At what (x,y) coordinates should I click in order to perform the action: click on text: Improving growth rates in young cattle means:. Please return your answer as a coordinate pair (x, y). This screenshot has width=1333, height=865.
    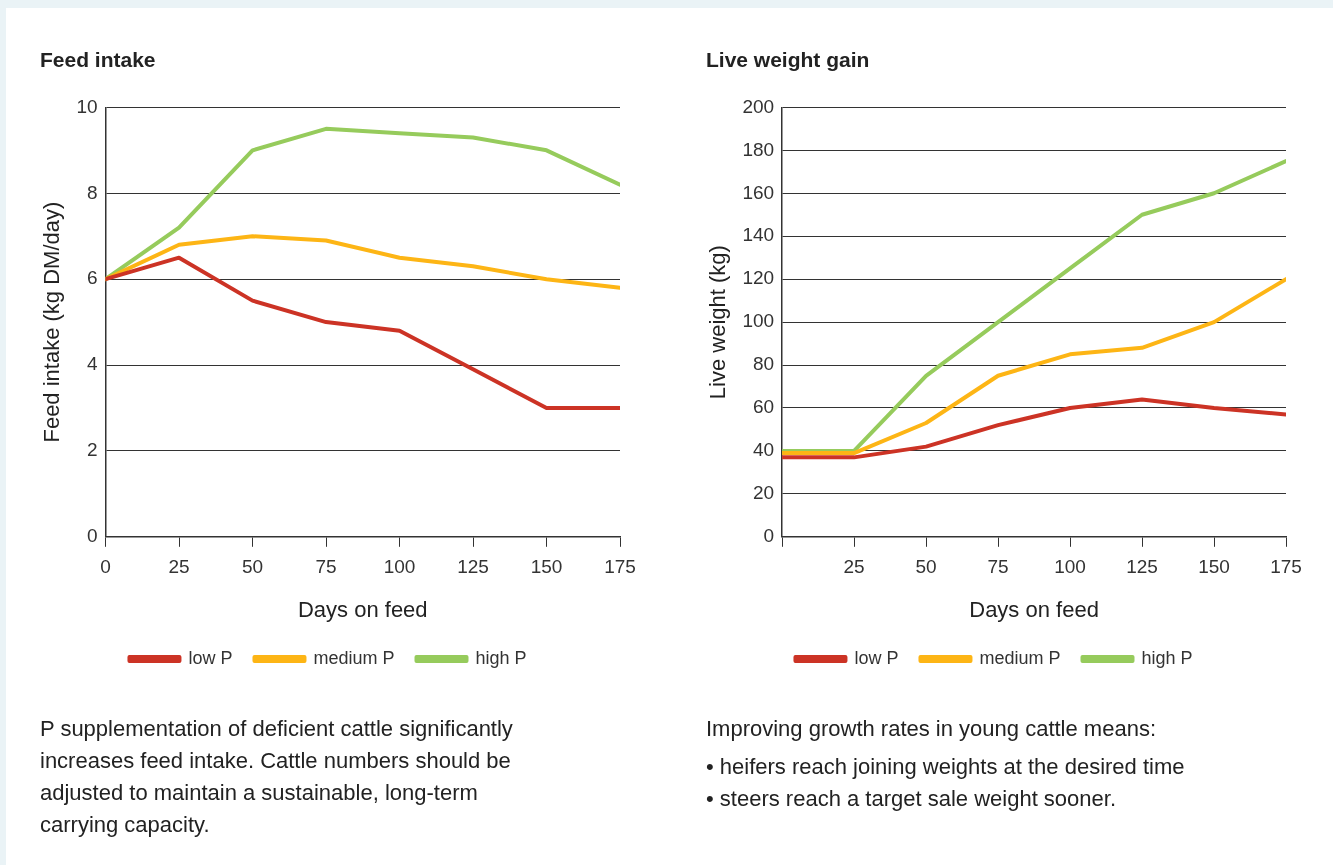
    Looking at the image, I should click on (931, 729).